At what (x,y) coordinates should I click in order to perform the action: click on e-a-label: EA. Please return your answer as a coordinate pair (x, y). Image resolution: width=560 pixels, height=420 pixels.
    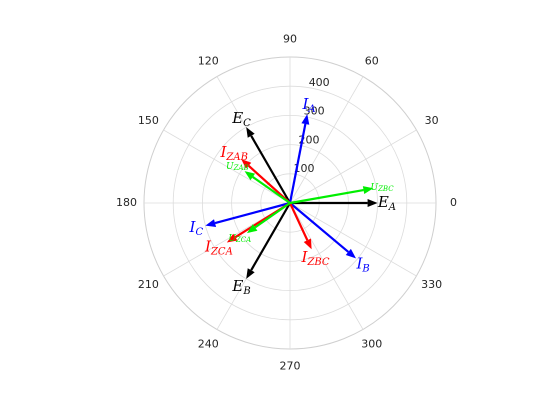
    Looking at the image, I should click on (386, 203).